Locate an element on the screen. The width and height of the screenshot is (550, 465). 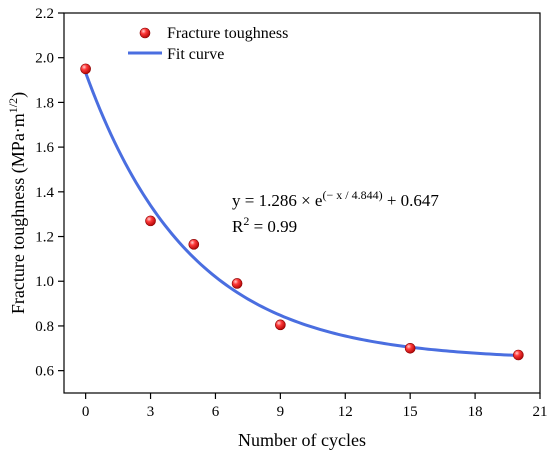
x-tick-label: 18 is located at coordinates (475, 412).